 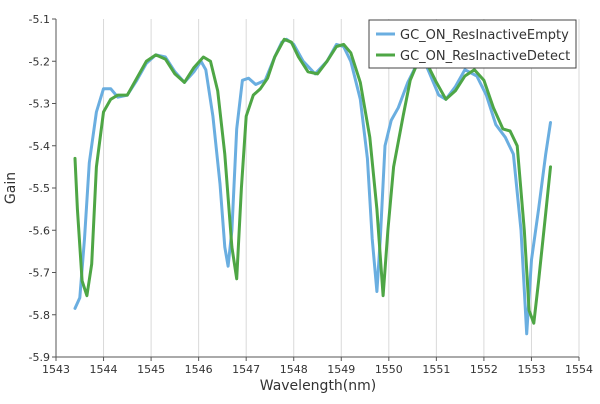 I want to click on y-tick-label: -5.1, so click(x=39, y=19).